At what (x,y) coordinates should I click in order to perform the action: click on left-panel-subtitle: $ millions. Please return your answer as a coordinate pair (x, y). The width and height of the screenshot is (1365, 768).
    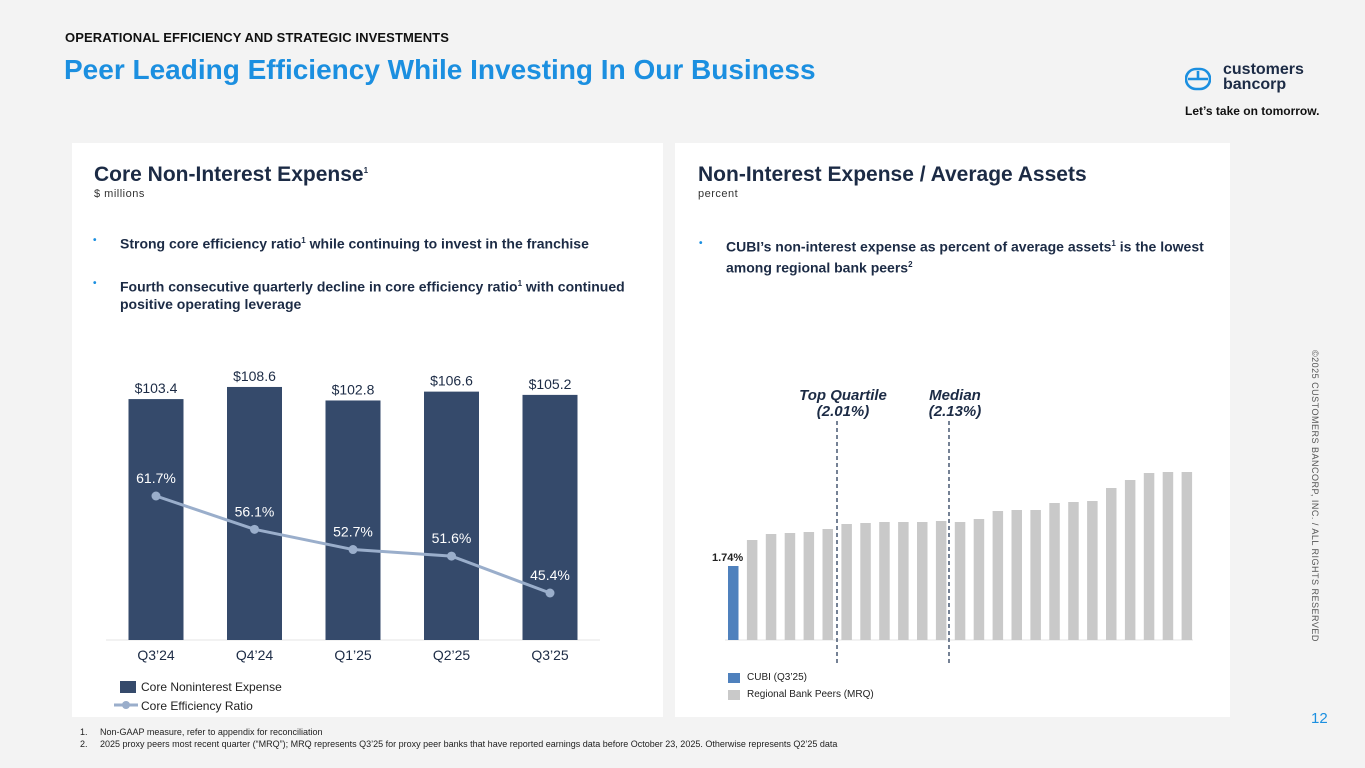
    Looking at the image, I should click on (119, 194).